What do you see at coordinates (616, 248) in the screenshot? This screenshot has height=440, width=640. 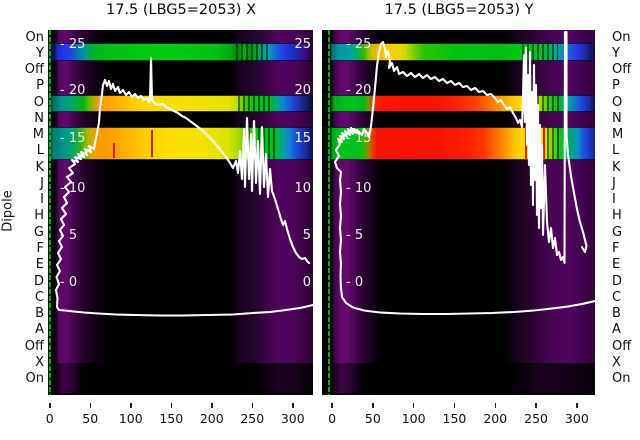 I see `row-label-right: F` at bounding box center [616, 248].